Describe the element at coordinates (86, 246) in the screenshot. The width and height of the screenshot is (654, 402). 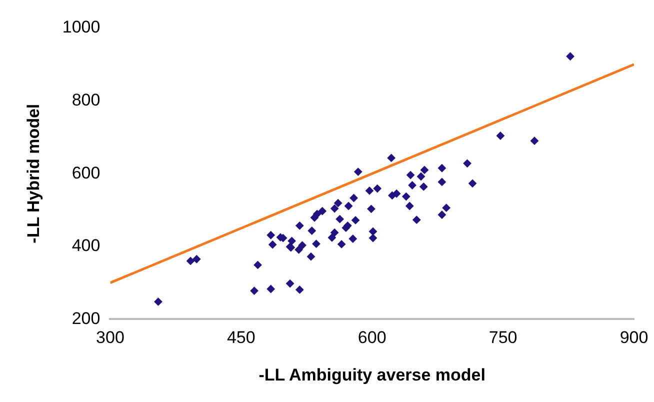
I see `y-tick-label: 400` at that location.